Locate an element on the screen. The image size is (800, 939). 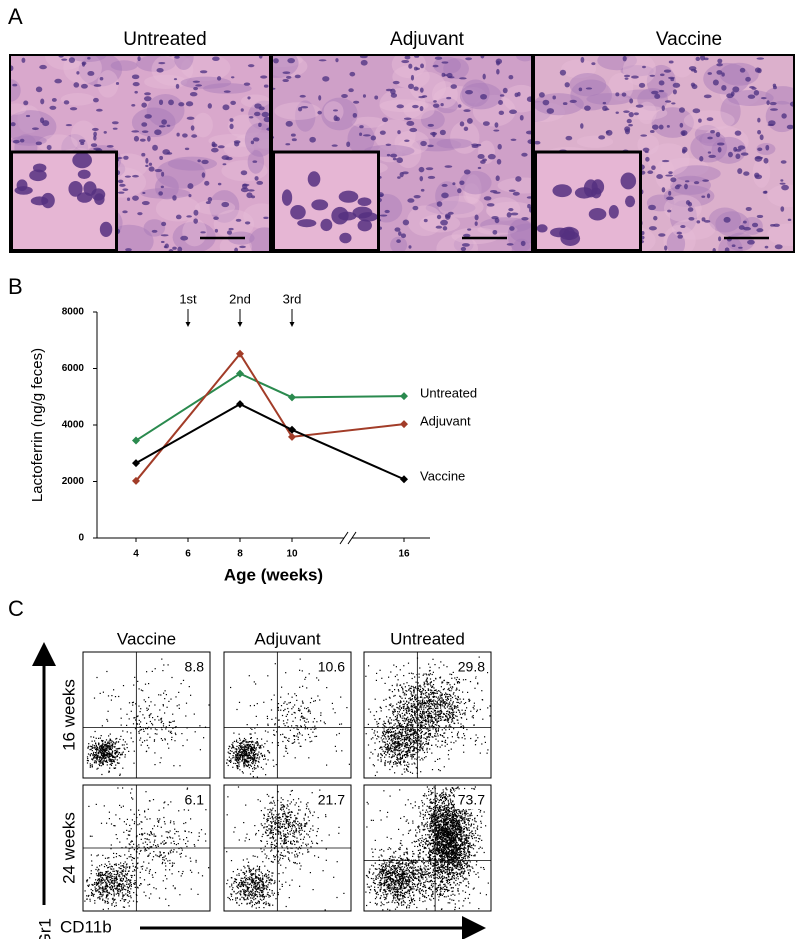
x-tick-label: 6 is located at coordinates (188, 554).